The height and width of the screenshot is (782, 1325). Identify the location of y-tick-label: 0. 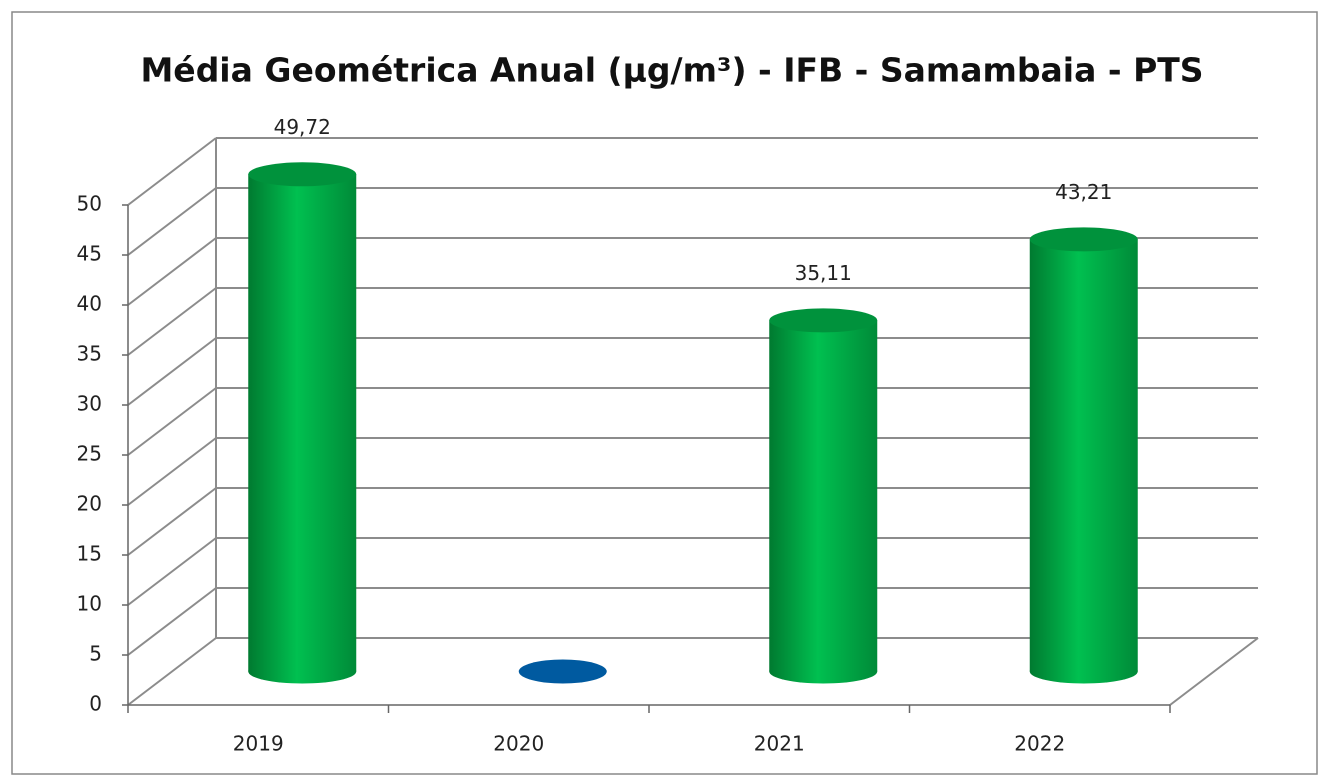
(95, 704).